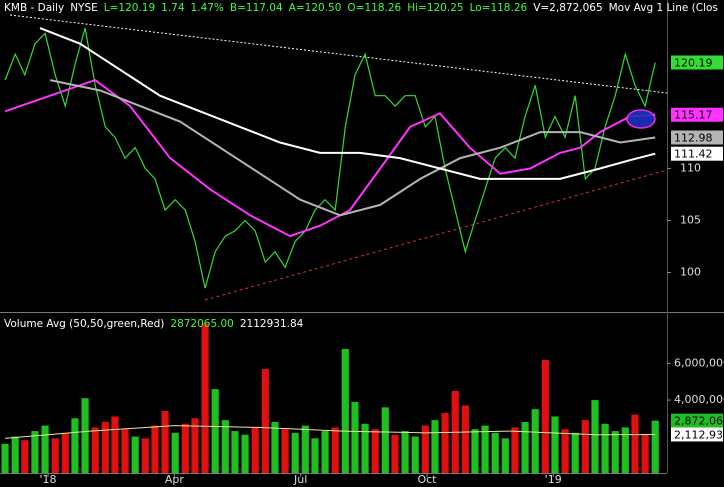  I want to click on header-item: 1.74, so click(173, 8).